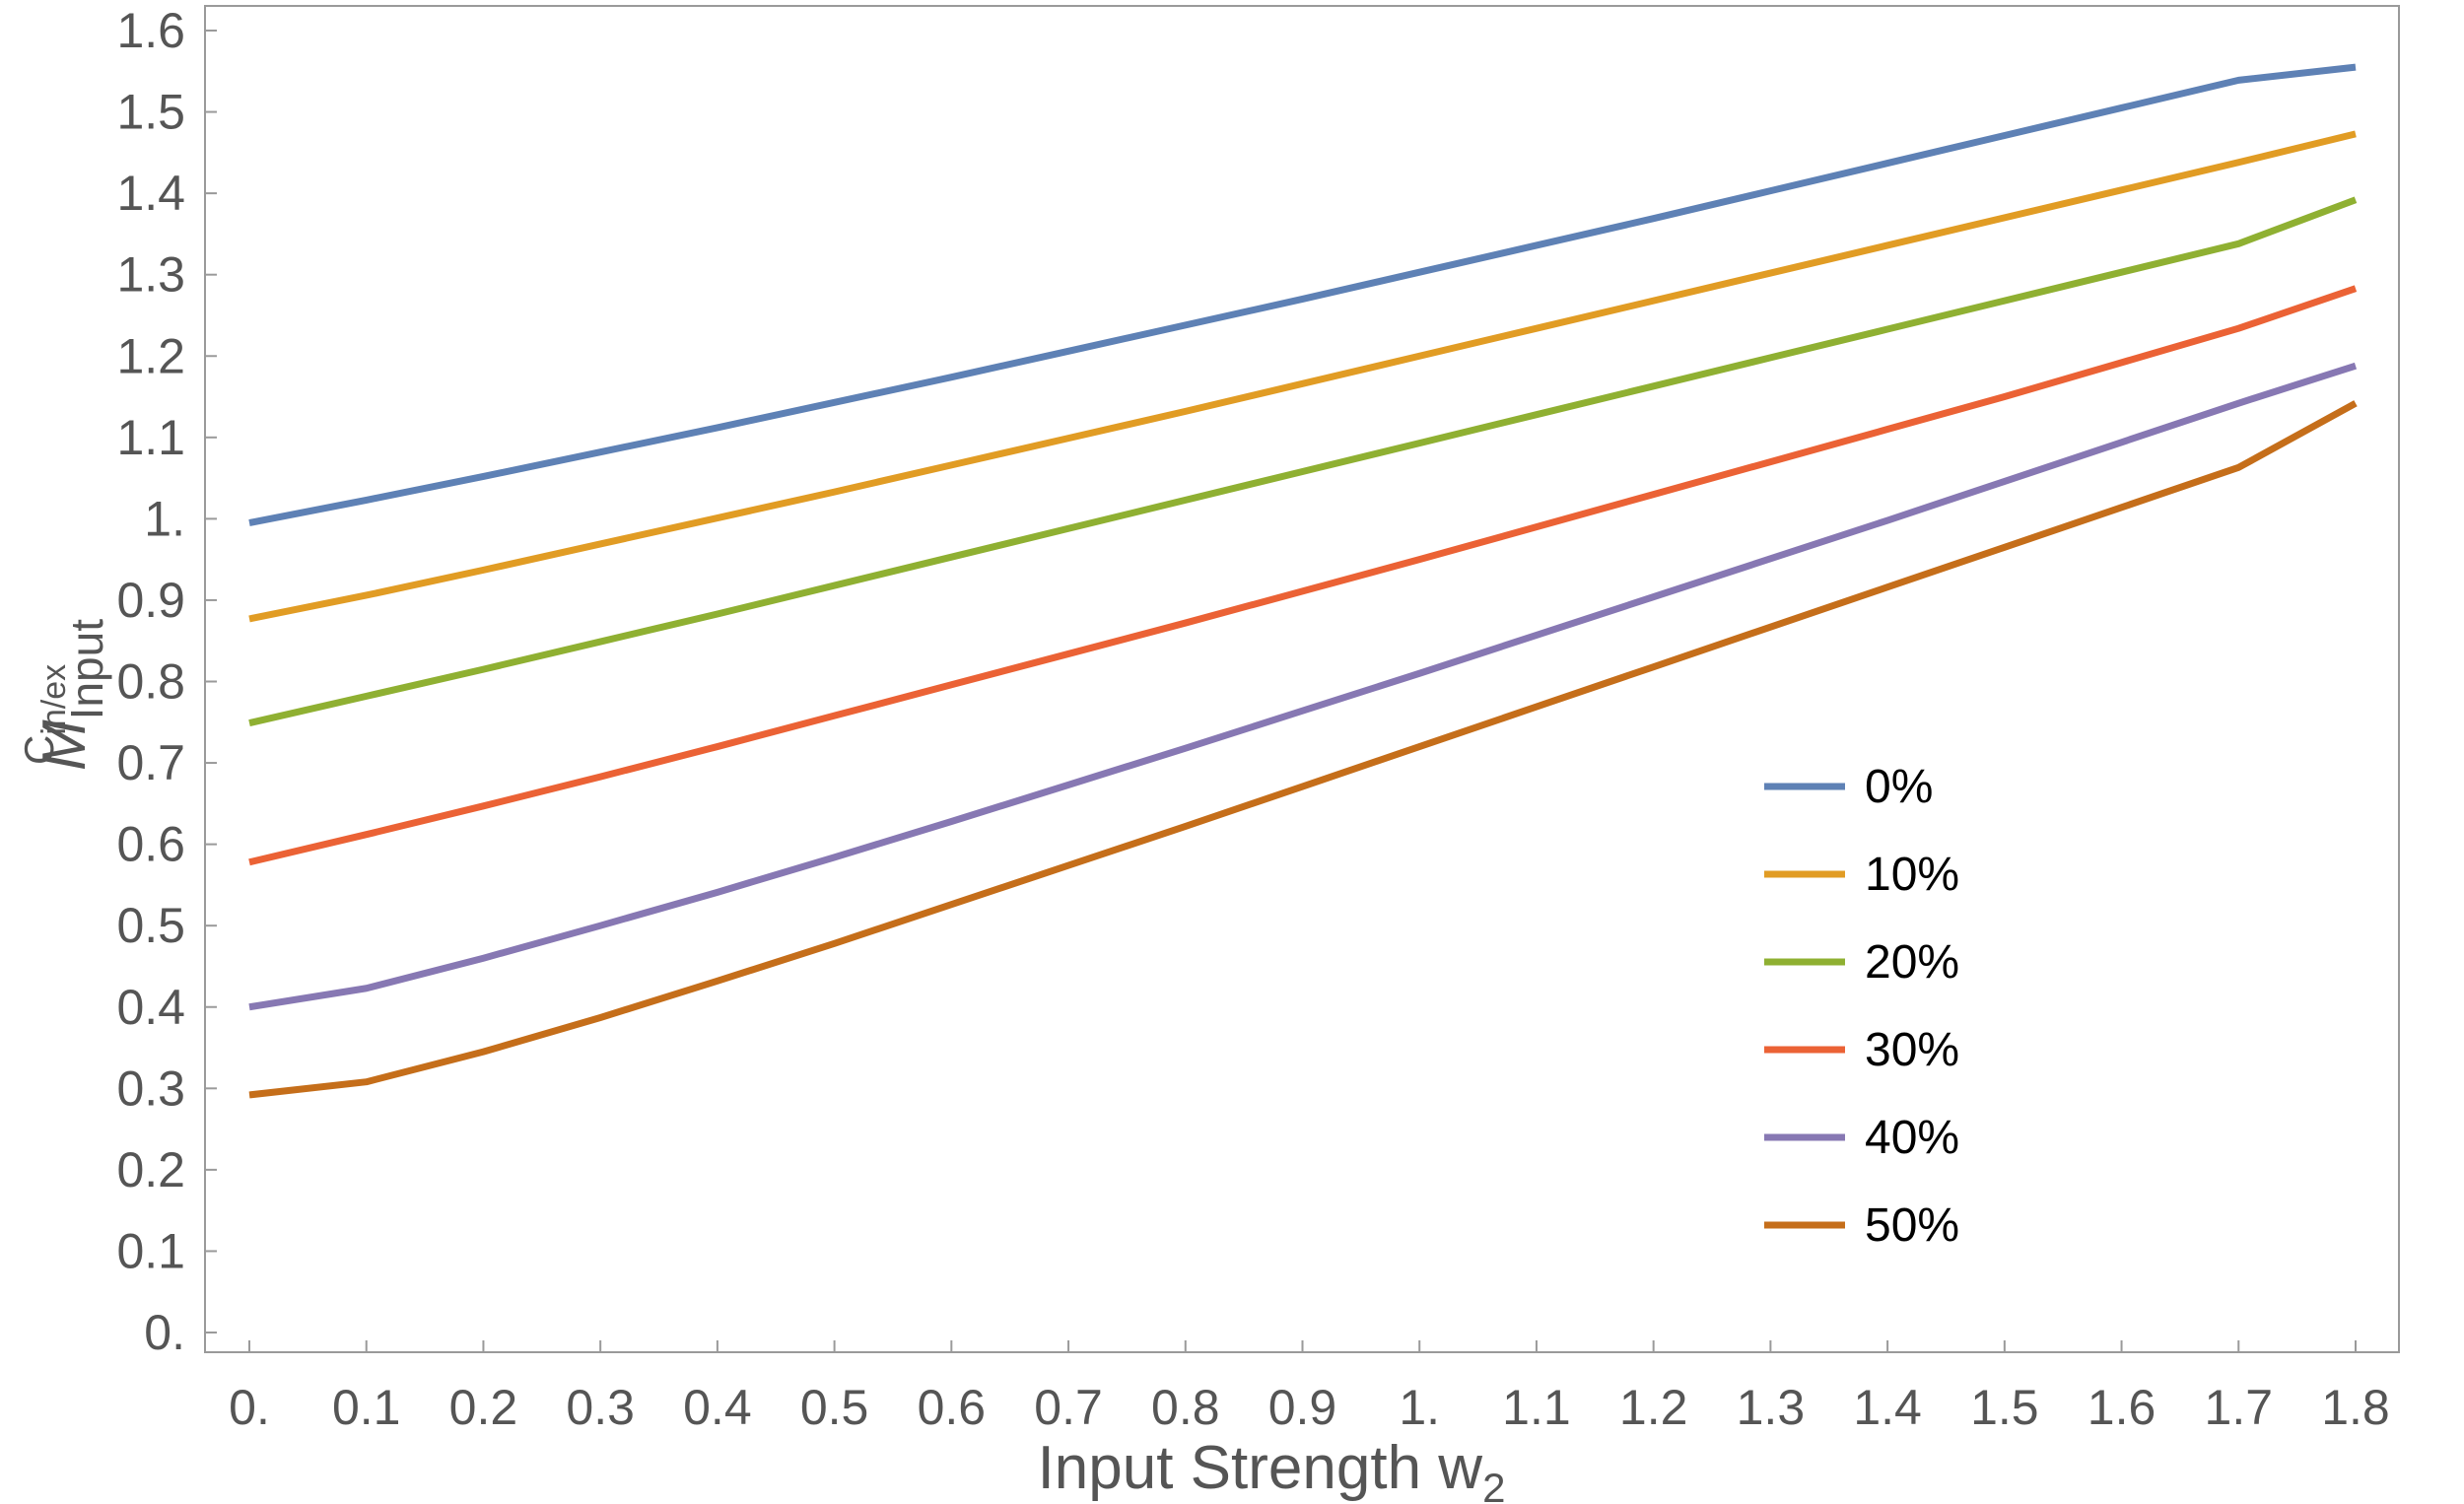 The image size is (2464, 1504). Describe the element at coordinates (1861, 1006) in the screenshot. I see `legend: 0% 10% 20% 30% 40% 50%` at that location.